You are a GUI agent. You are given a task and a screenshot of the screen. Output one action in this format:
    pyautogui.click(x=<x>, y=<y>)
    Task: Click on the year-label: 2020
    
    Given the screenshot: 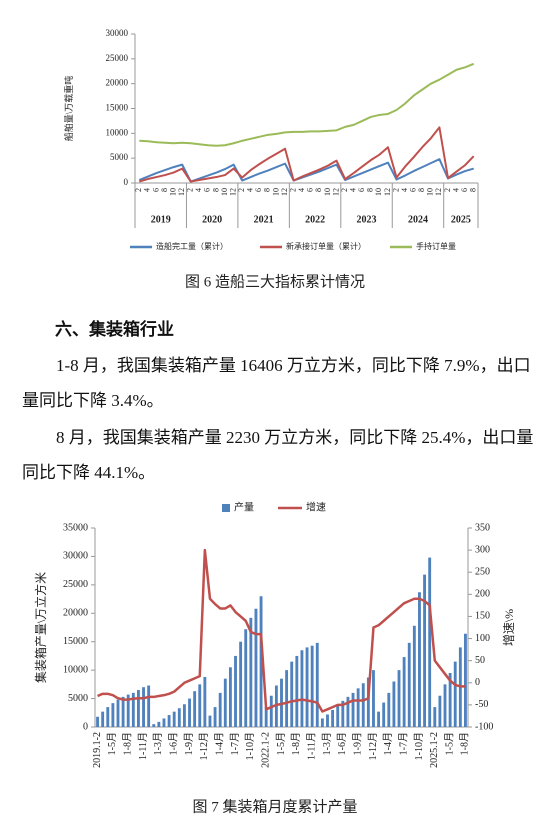 What is the action you would take?
    pyautogui.click(x=212, y=219)
    